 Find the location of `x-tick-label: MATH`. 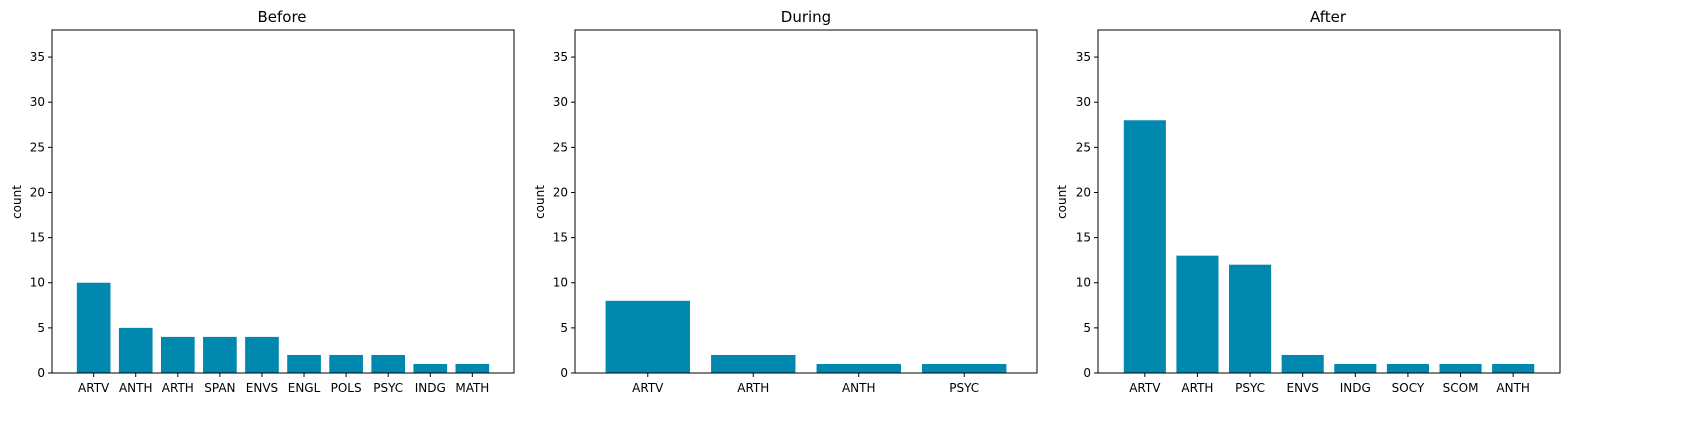

x-tick-label: MATH is located at coordinates (472, 388).